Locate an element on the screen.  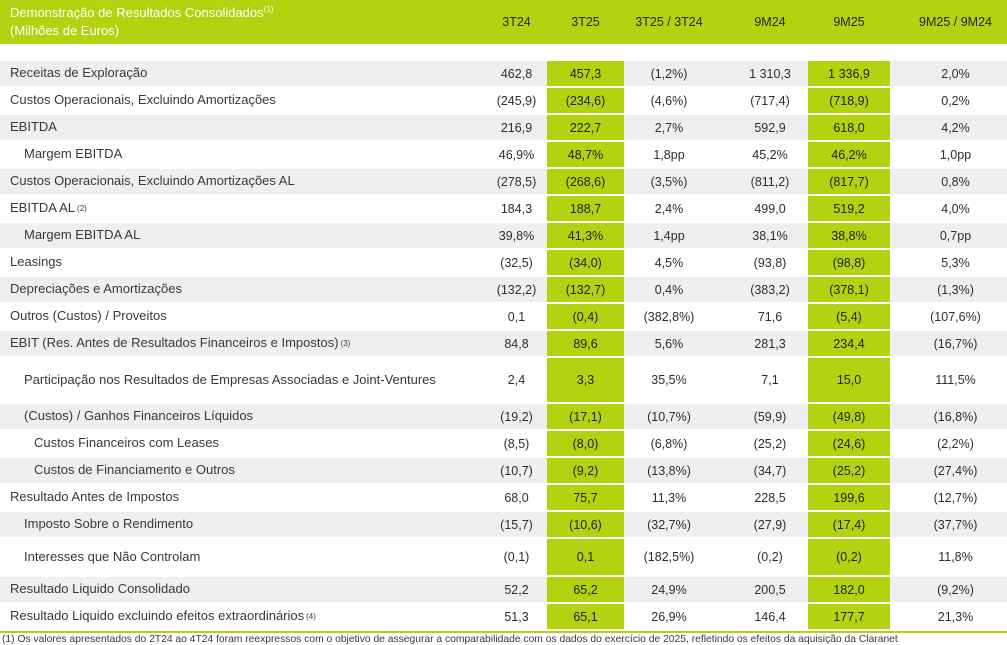
cell-9M24: 228,5 is located at coordinates (770, 497).